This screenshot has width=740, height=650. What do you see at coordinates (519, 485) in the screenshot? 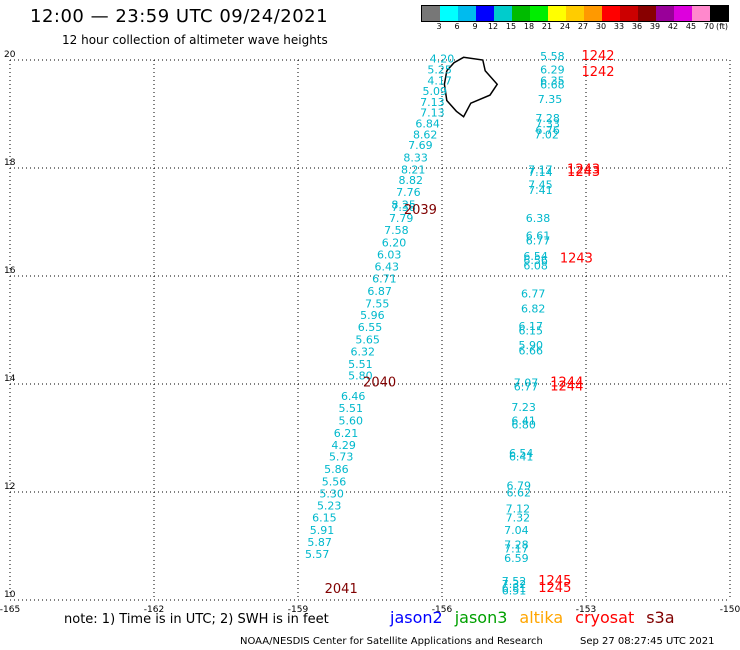
I see `data-point: 6.79` at bounding box center [519, 485].